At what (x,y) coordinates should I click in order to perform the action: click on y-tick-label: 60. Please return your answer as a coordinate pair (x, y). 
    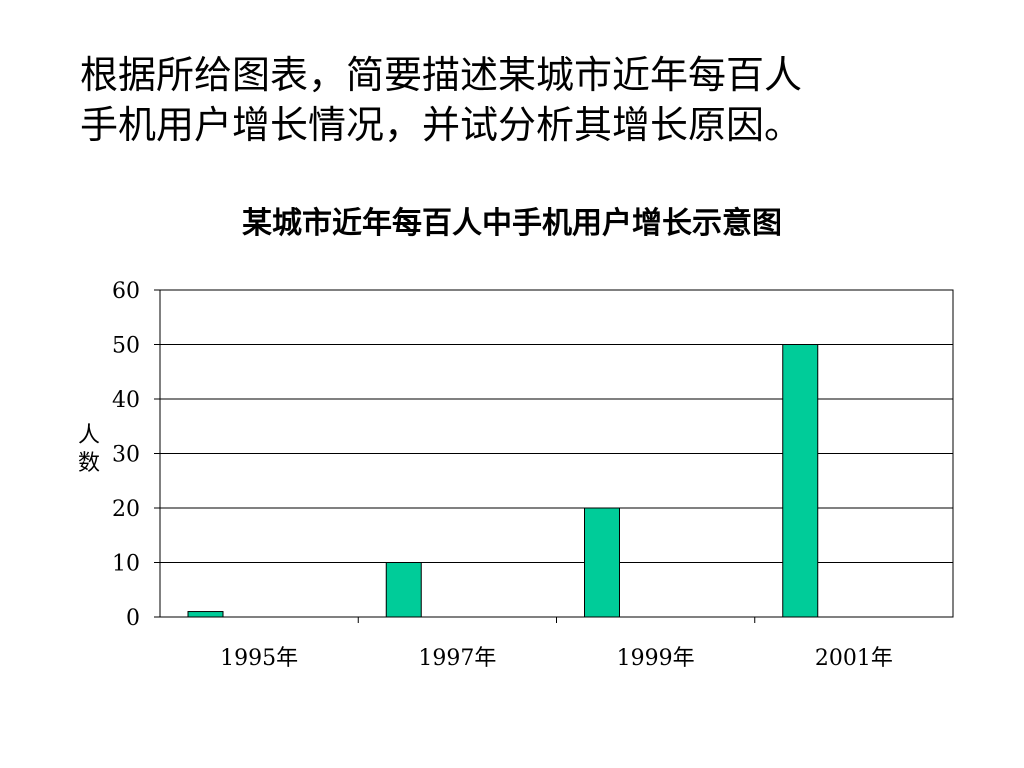
    Looking at the image, I should click on (126, 291).